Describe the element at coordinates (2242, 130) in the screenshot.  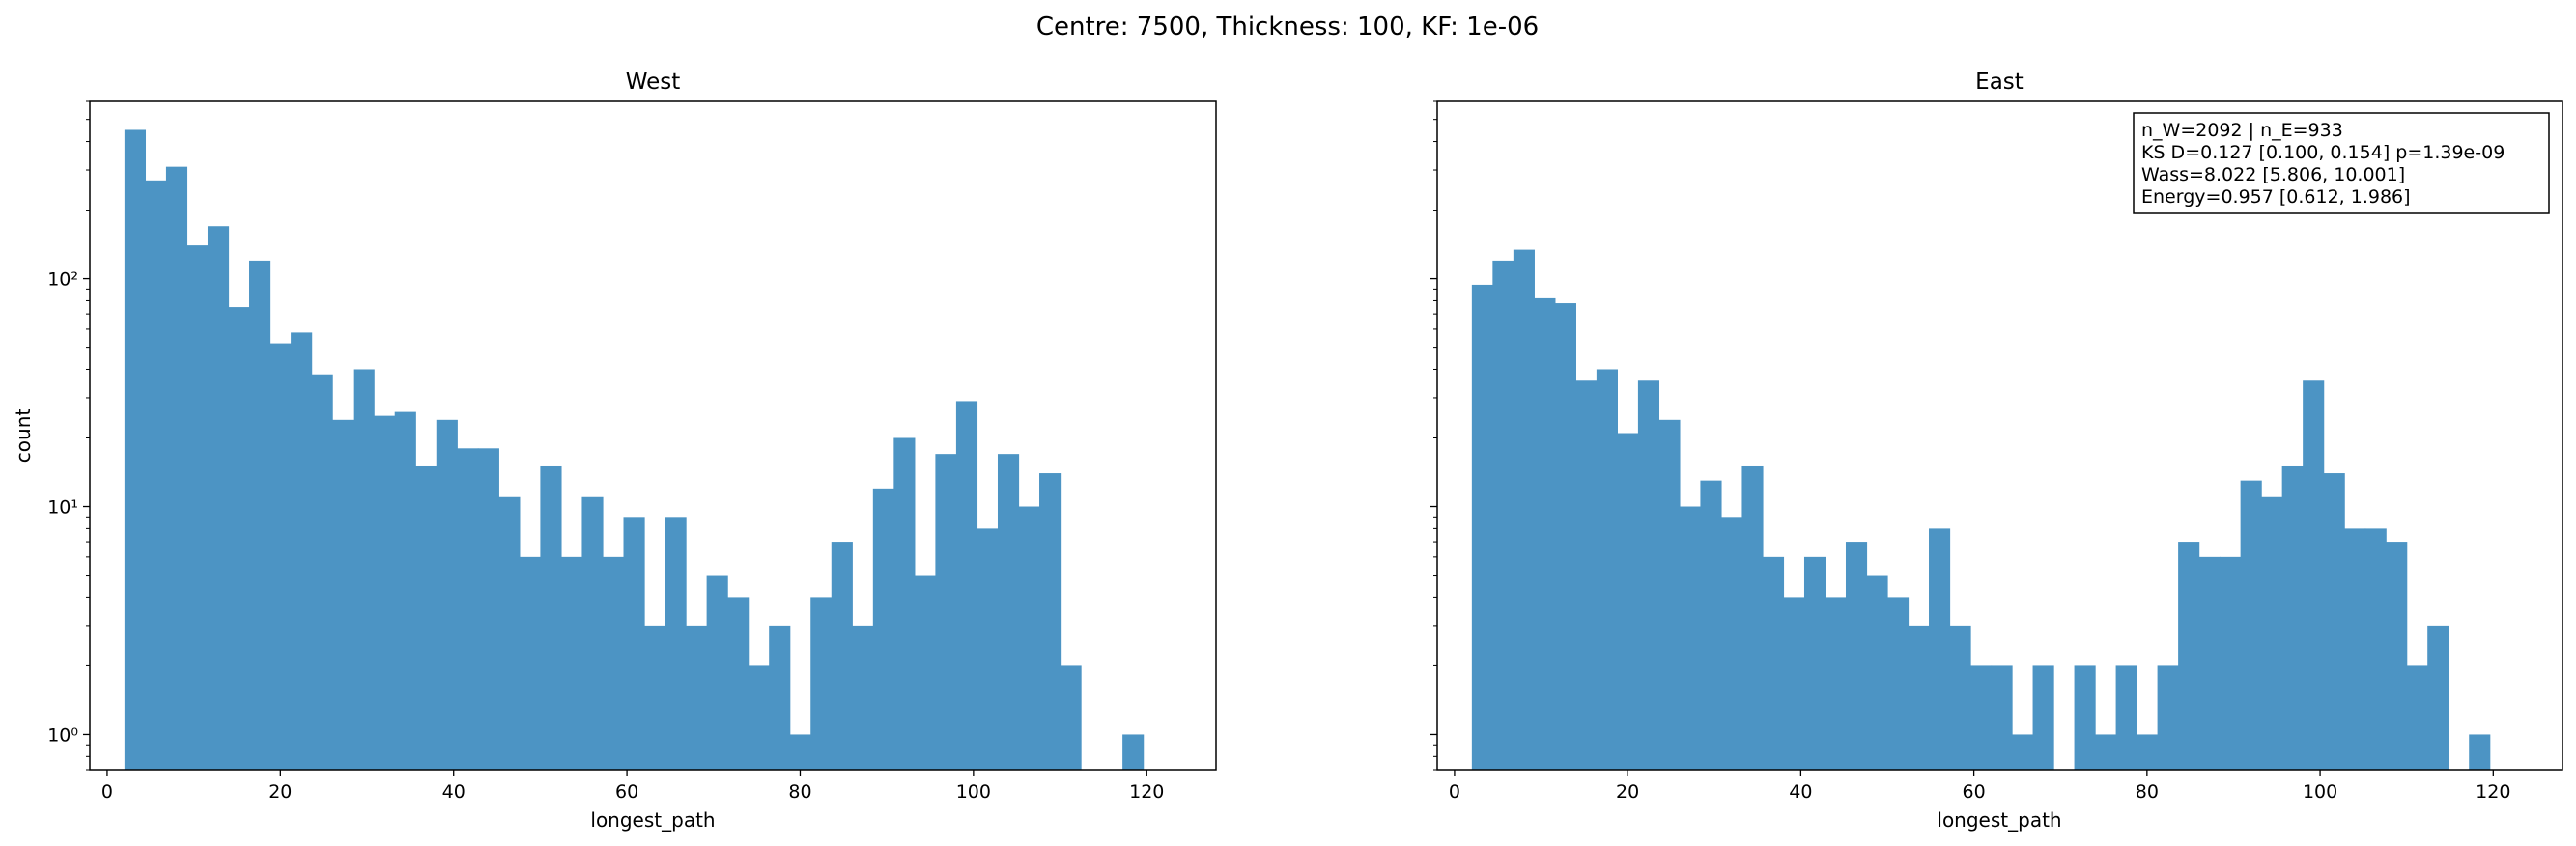
I see `stats-box-line: n_W=2092 | n_E=933` at that location.